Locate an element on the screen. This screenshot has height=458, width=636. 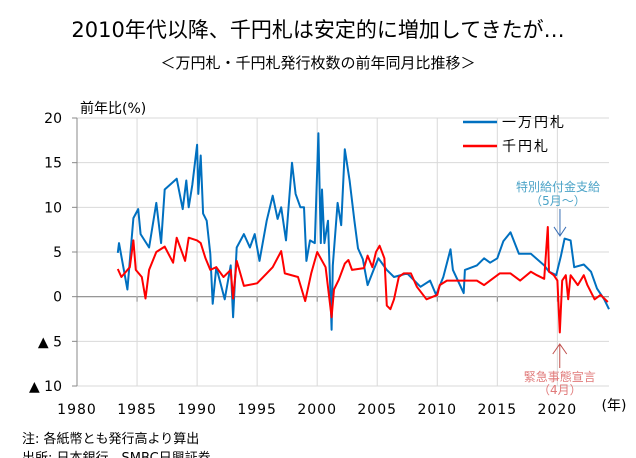
y-tick-label: ▲ 5 is located at coordinates (50, 342).